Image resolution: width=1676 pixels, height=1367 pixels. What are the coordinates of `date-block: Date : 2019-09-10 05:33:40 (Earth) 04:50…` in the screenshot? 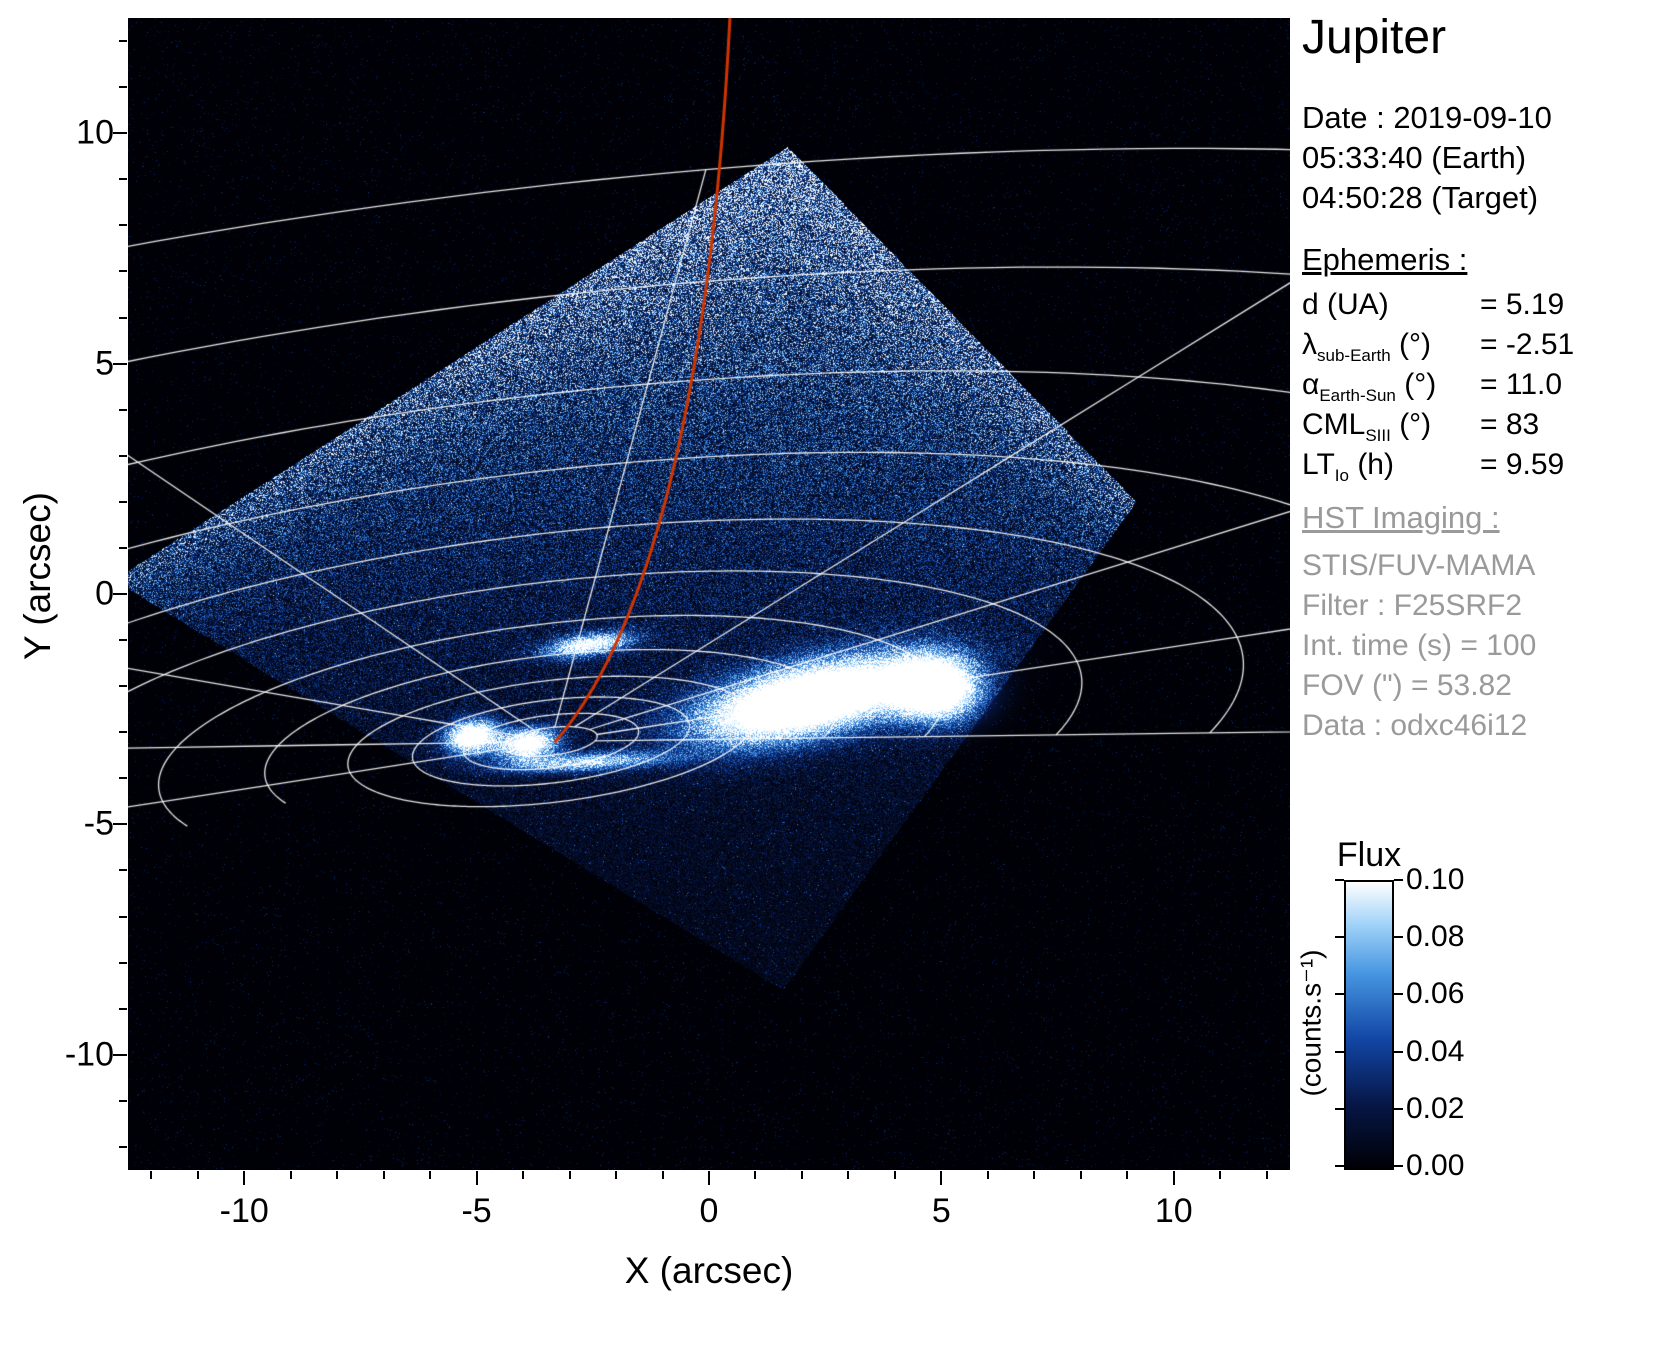 It's located at (1427, 158).